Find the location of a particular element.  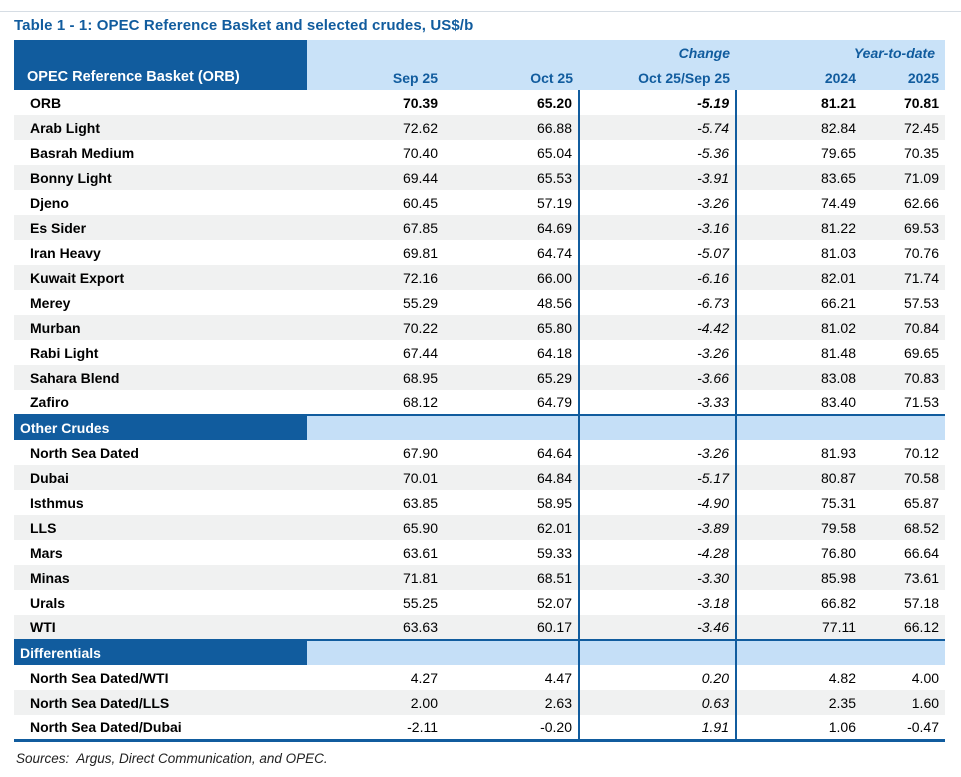

cell-oct25: 64.84 is located at coordinates (511, 477).